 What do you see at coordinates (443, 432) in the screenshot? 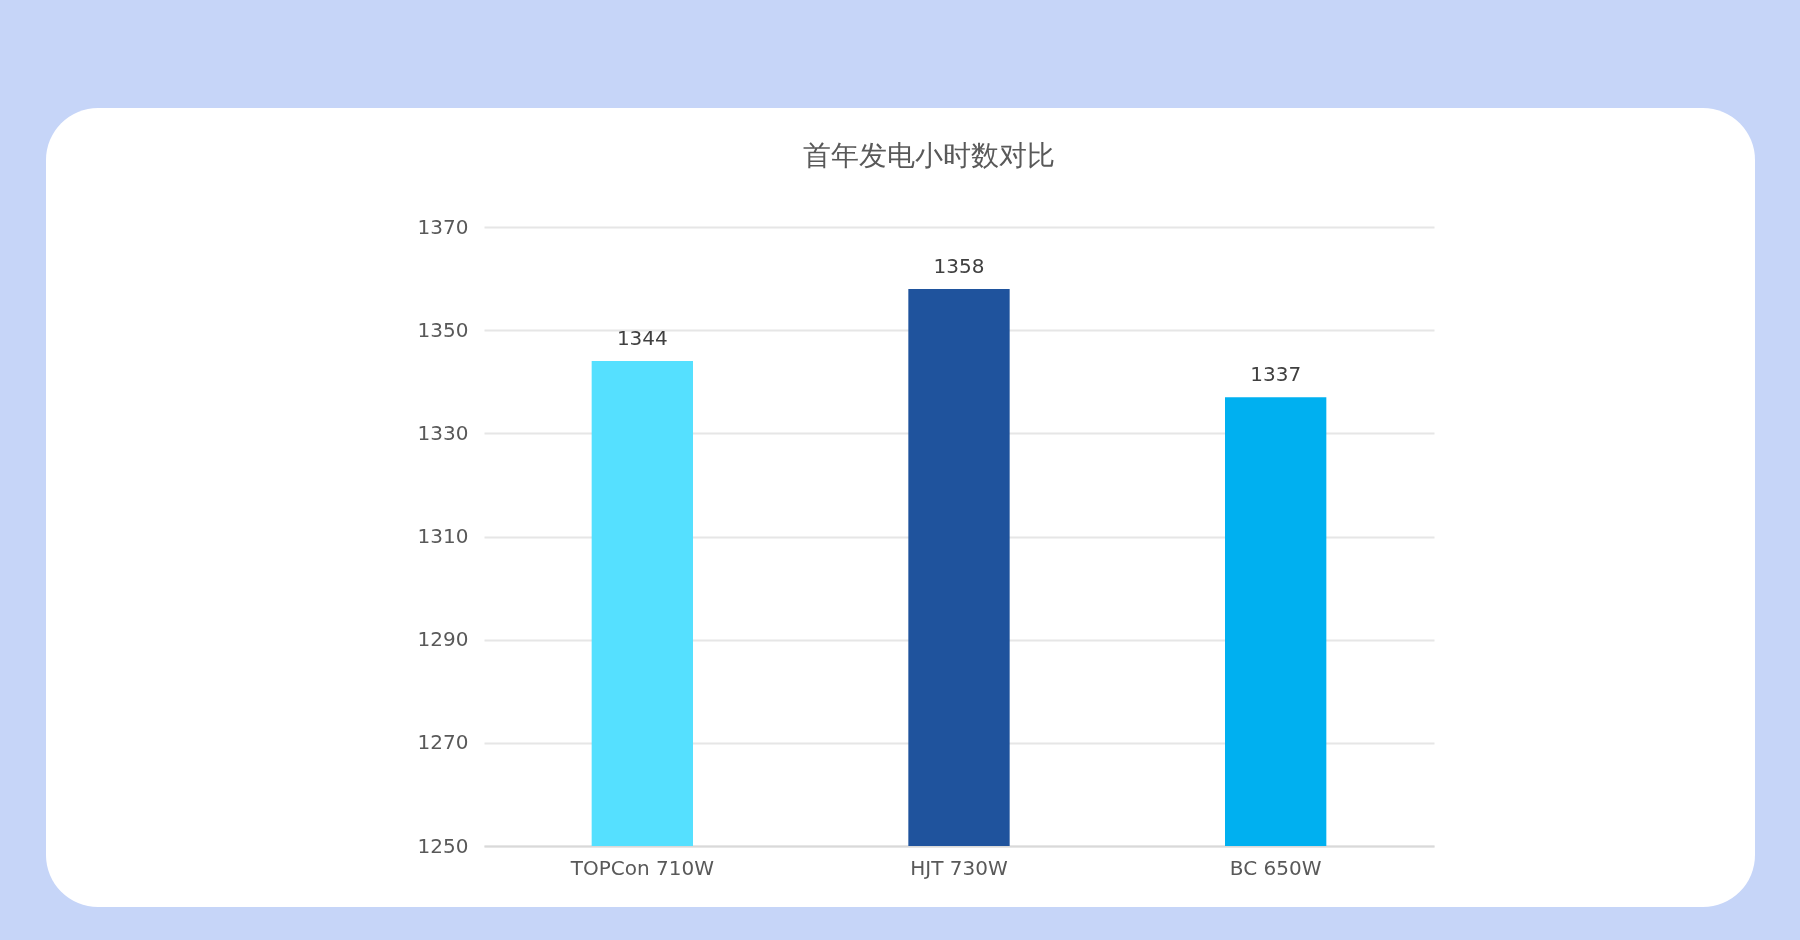
I see `y-tick-label: 1330` at bounding box center [443, 432].